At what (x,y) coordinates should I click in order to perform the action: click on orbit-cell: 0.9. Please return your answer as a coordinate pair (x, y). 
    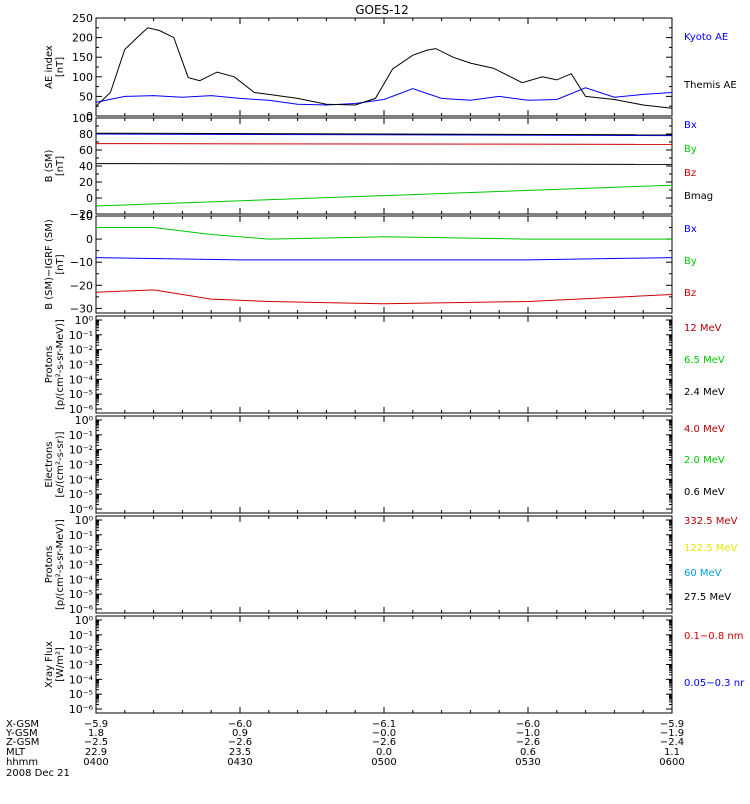
    Looking at the image, I should click on (240, 733).